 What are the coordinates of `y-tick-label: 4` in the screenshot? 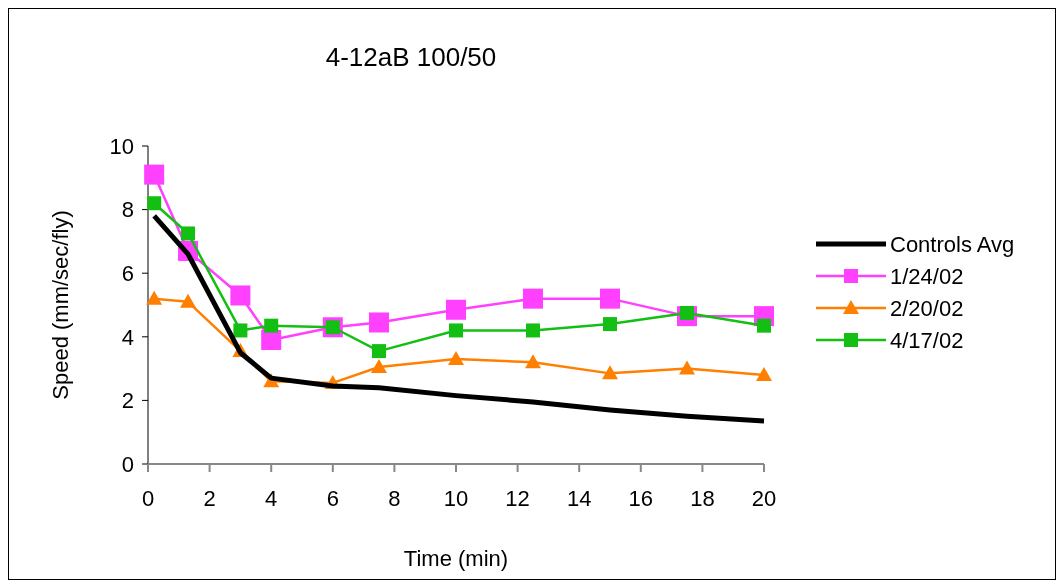 It's located at (127, 337).